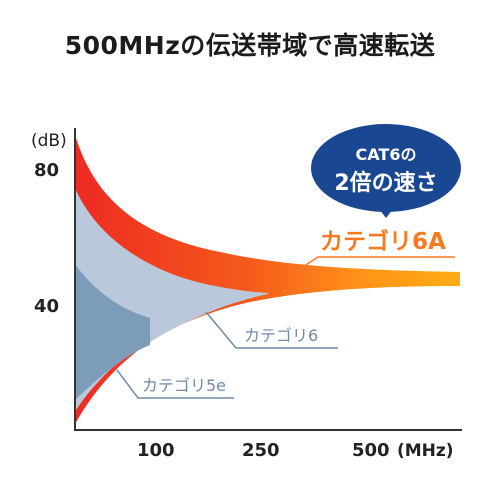 The height and width of the screenshot is (500, 500). What do you see at coordinates (425, 451) in the screenshot?
I see `x-axis-unit: (MHz)` at bounding box center [425, 451].